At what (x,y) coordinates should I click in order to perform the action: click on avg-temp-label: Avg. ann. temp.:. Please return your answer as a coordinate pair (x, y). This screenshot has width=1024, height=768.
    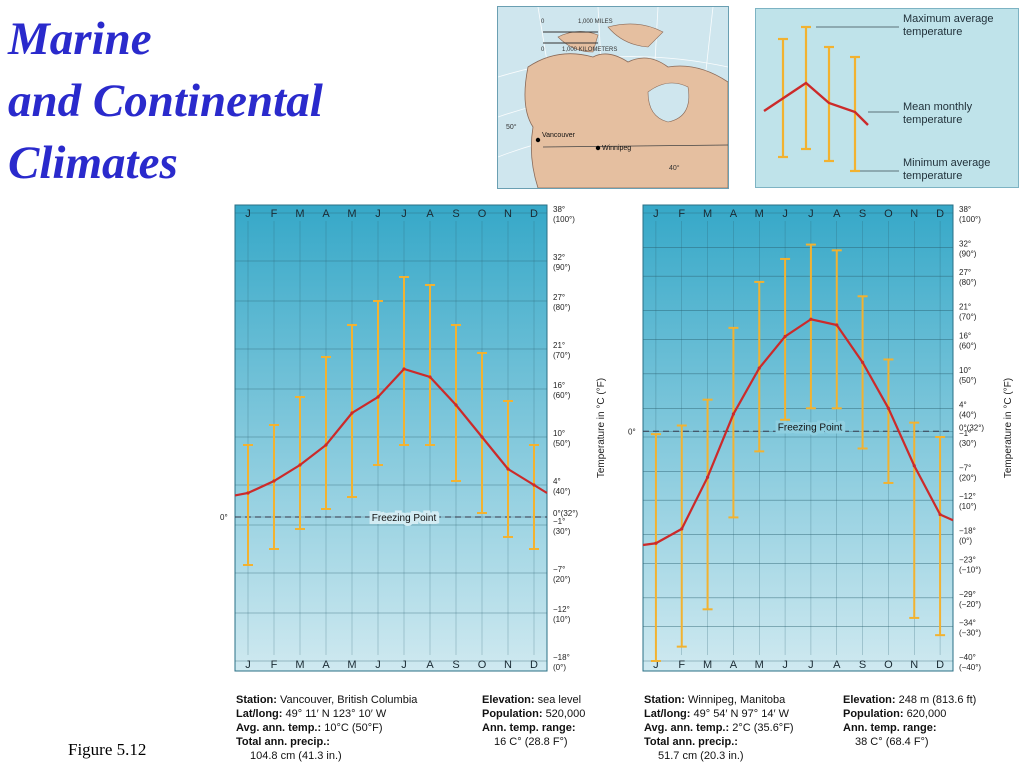
    Looking at the image, I should click on (279, 728).